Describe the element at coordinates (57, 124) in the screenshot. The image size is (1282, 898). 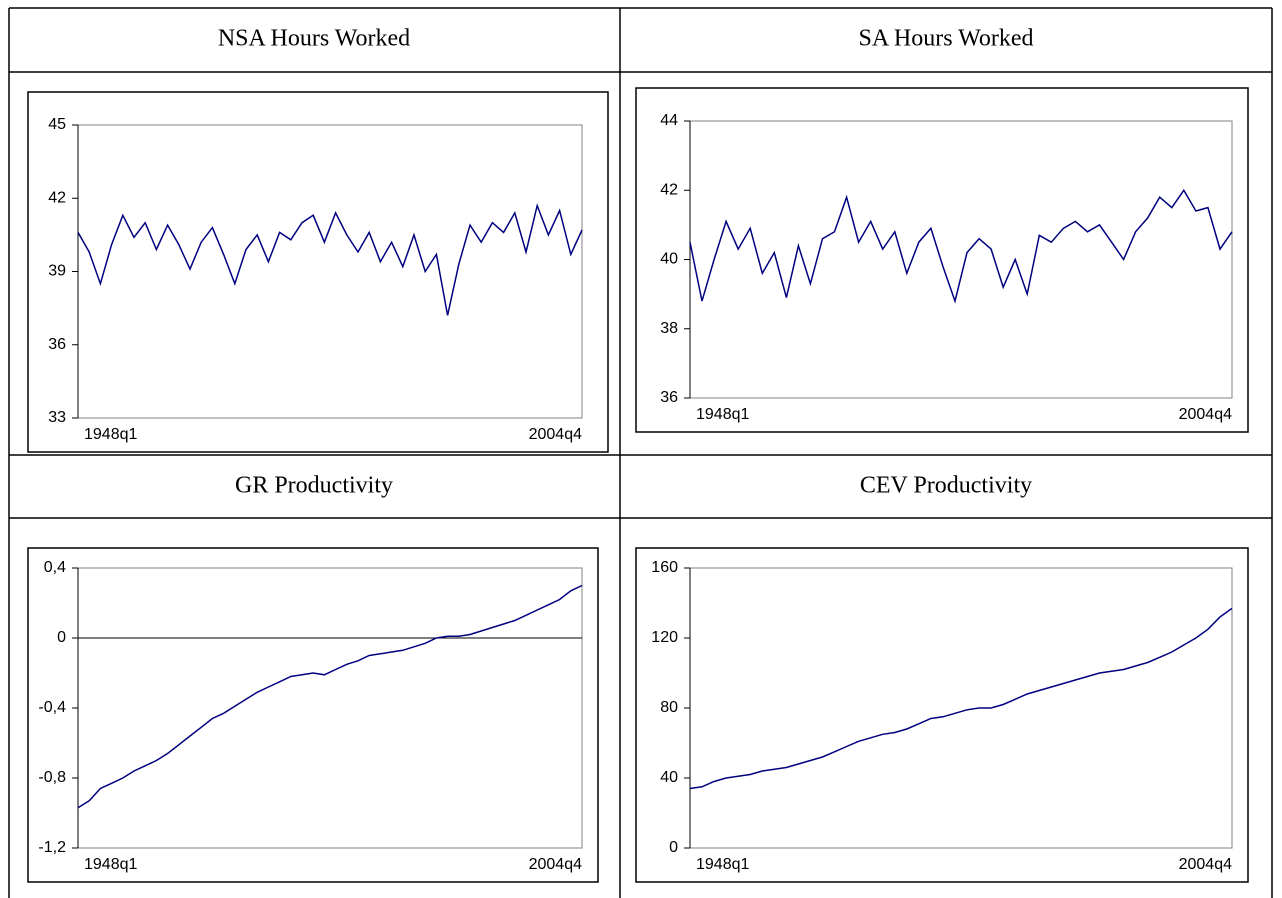
I see `y-tick-label: 45` at that location.